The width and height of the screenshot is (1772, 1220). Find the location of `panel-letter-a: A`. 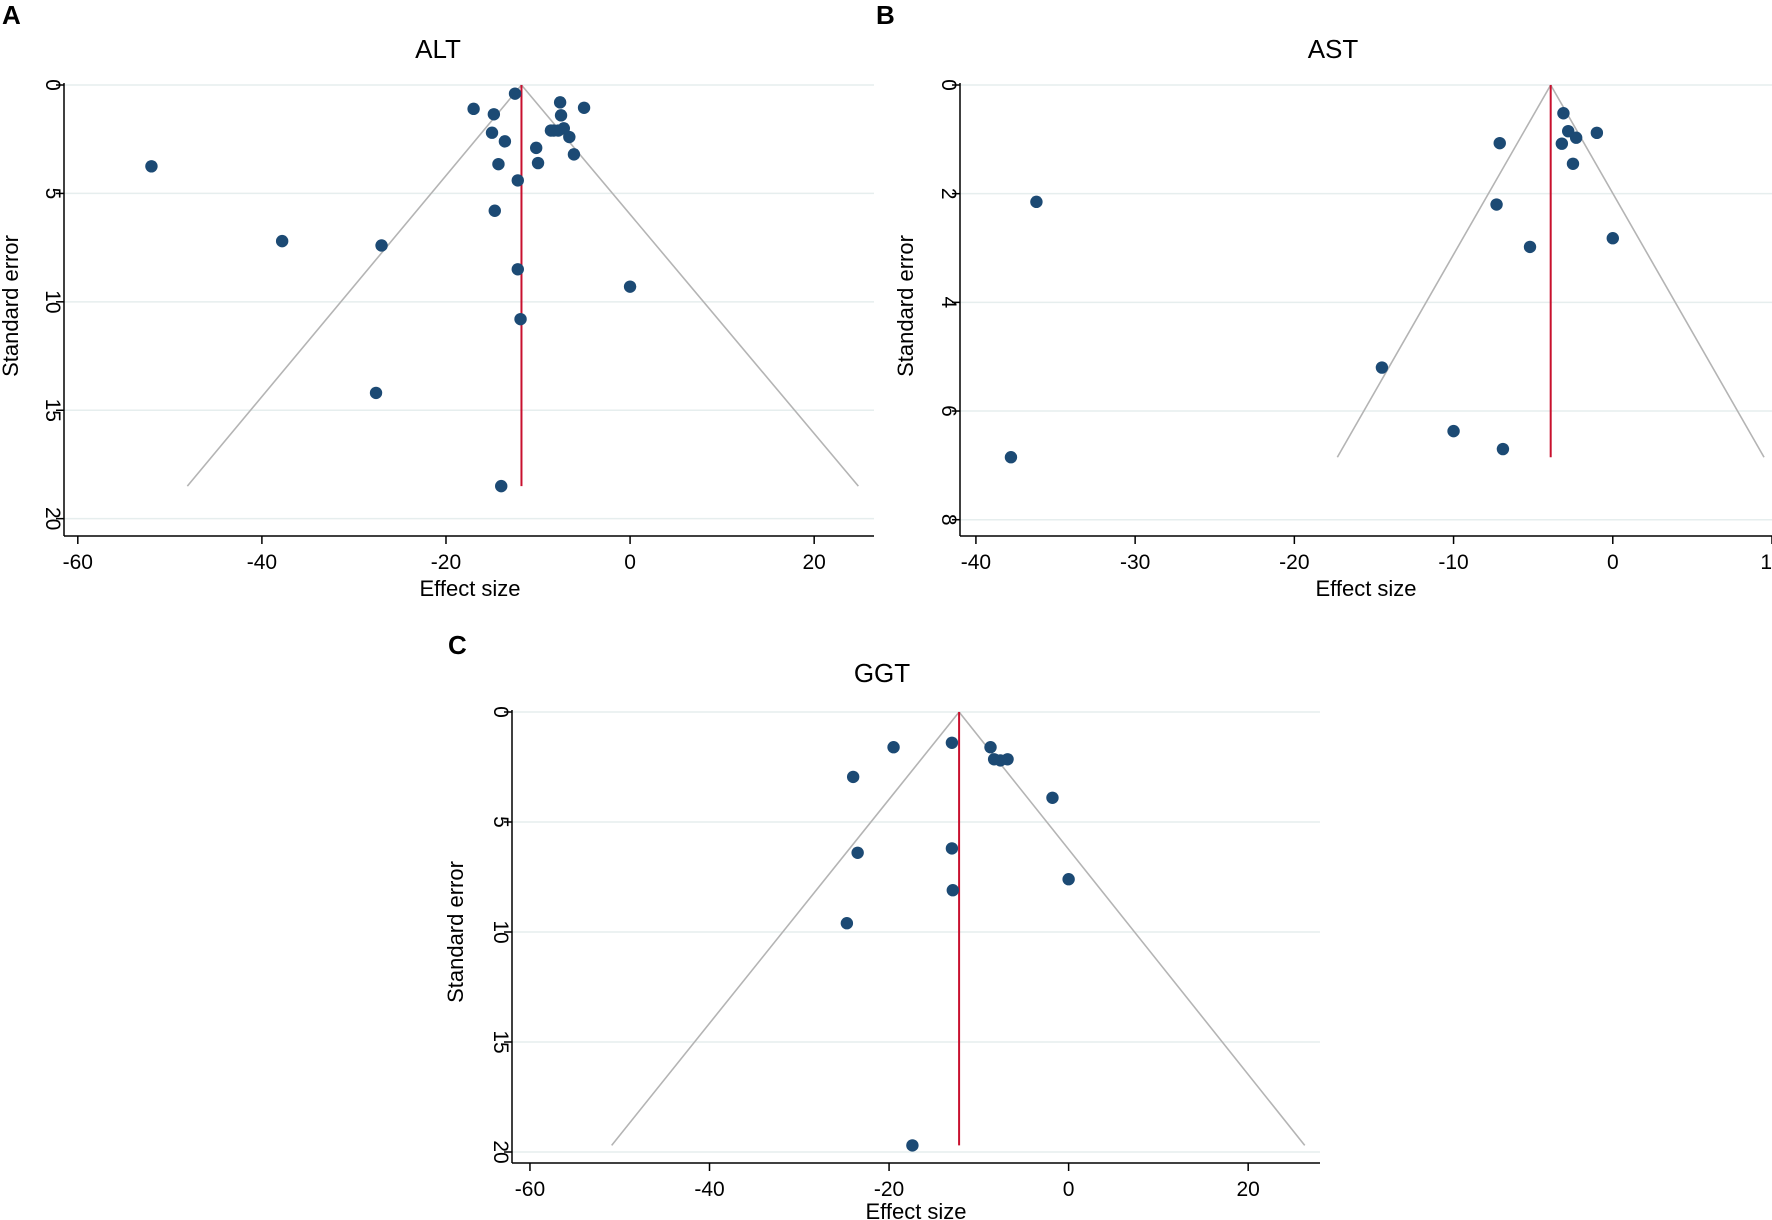

panel-letter-a: A is located at coordinates (11, 15).